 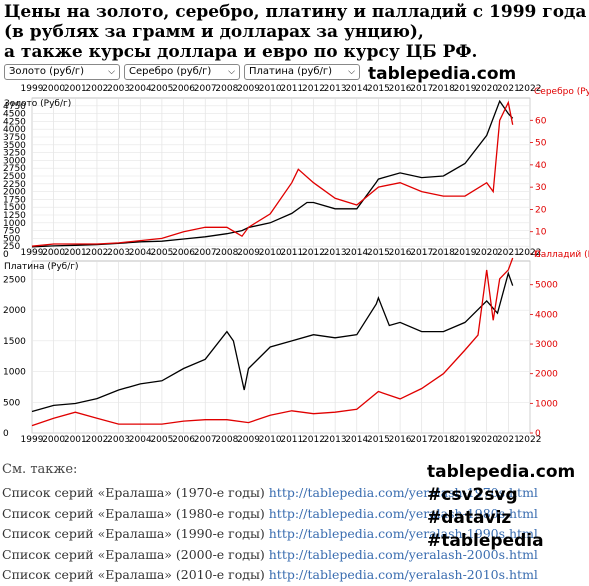 What do you see at coordinates (32, 440) in the screenshot?
I see `x-tick-label-bottom: 1999` at bounding box center [32, 440].